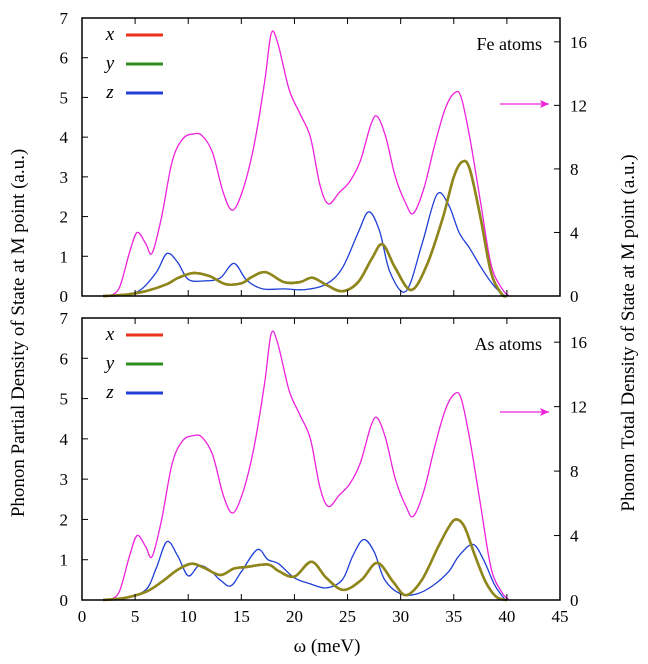 The height and width of the screenshot is (664, 648). Describe the element at coordinates (560, 616) in the screenshot. I see `x-tick-label: 45` at that location.